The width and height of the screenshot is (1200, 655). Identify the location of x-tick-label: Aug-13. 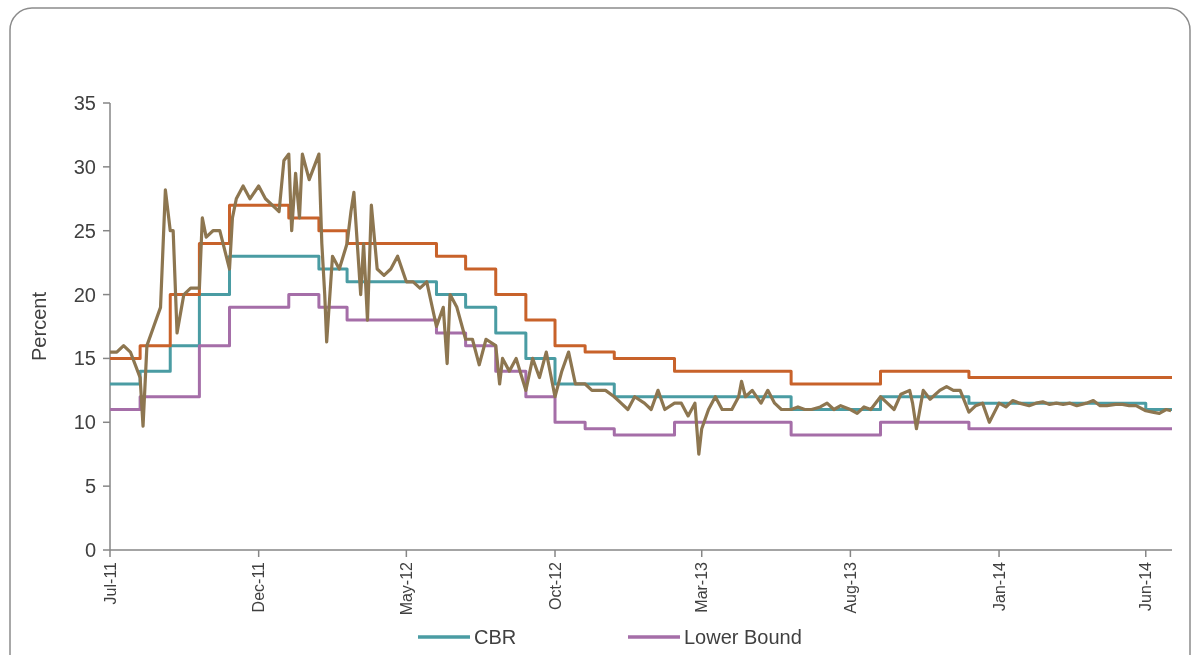
(850, 587).